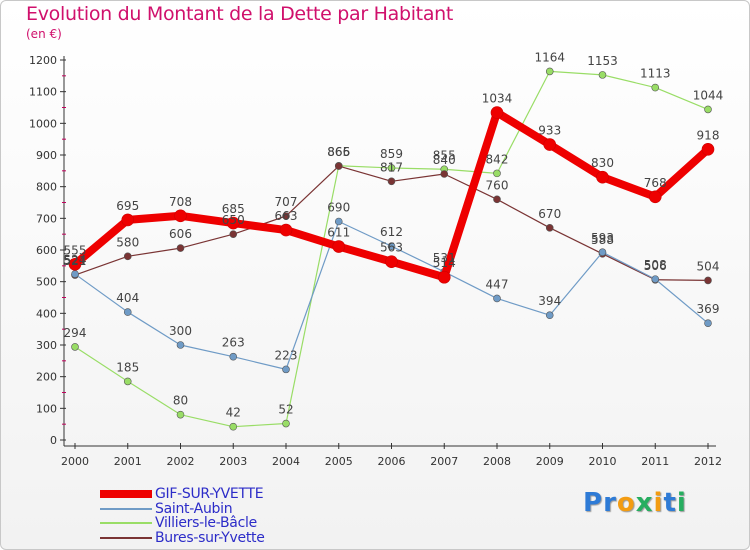  What do you see at coordinates (497, 159) in the screenshot?
I see `data-label-villiers-le-b-cle: 842` at bounding box center [497, 159].